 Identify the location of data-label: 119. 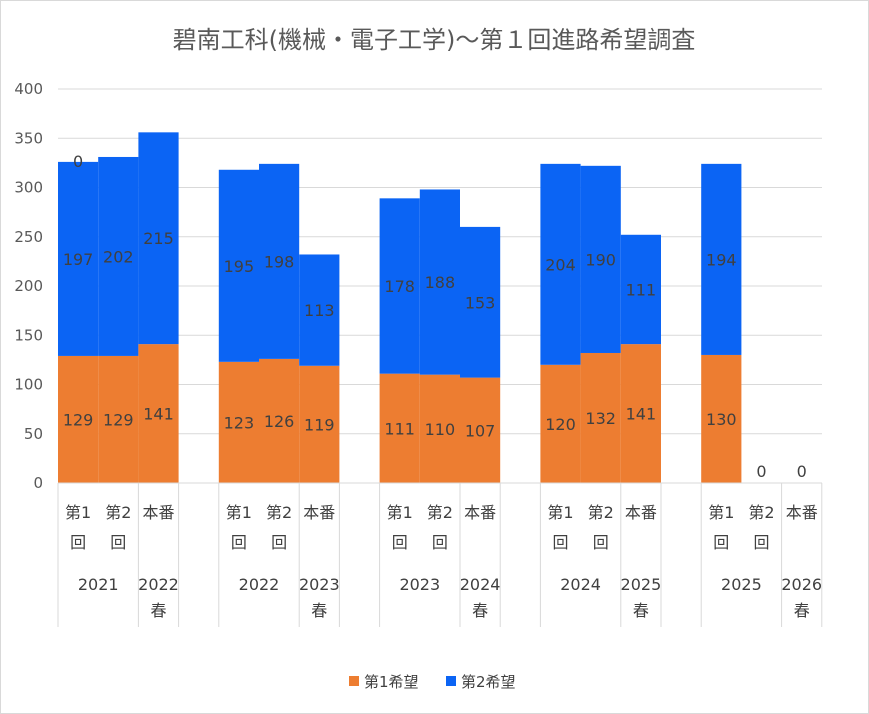
(319, 424).